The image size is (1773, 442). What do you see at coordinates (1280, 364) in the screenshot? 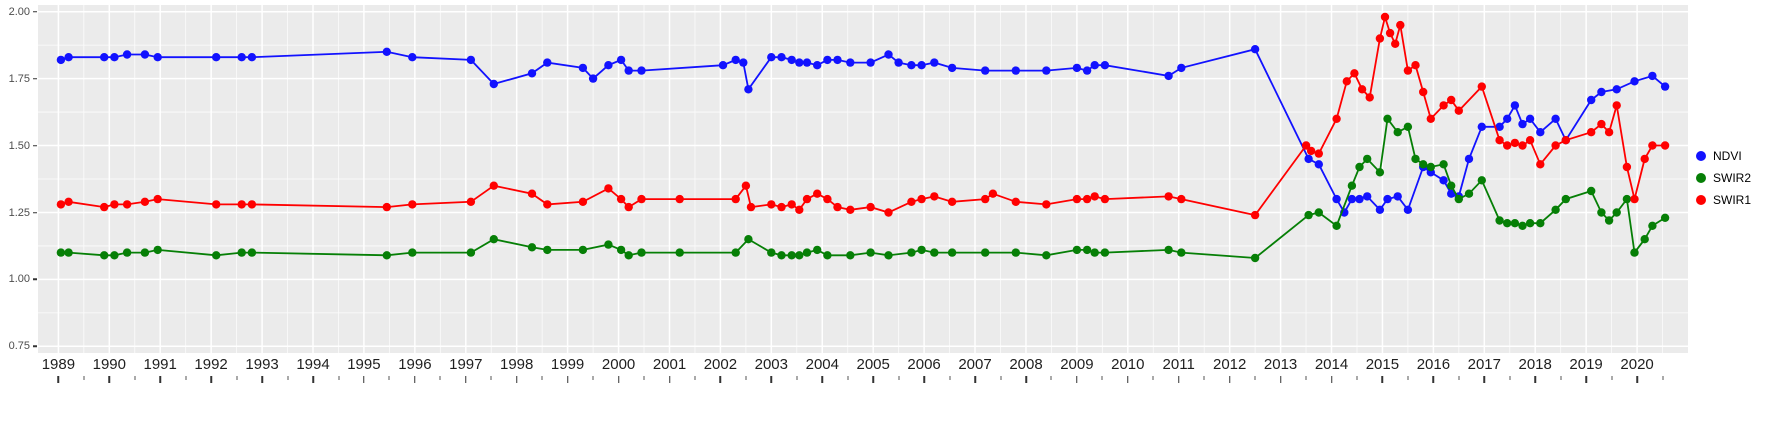
I see `x-axis-year-label: 2013` at bounding box center [1280, 364].